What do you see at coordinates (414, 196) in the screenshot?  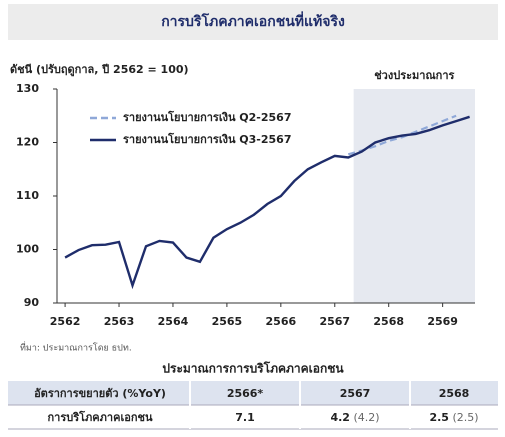 I see `forecast-region` at bounding box center [414, 196].